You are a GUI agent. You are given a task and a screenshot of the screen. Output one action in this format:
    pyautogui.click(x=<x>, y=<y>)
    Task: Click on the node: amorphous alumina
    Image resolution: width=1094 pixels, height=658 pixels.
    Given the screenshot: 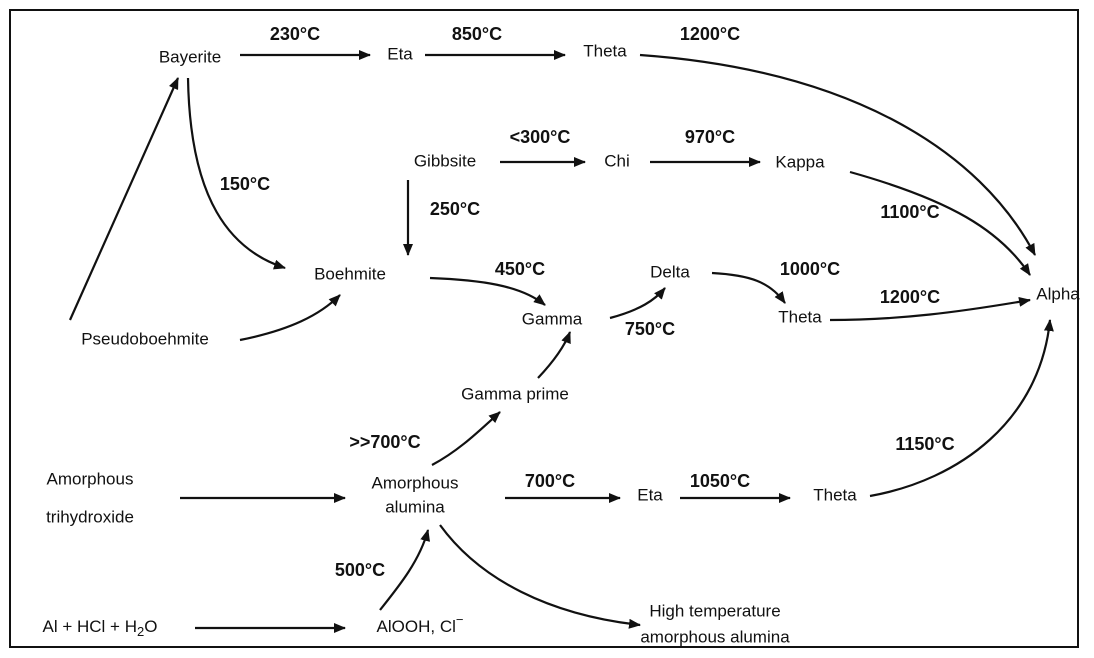 What is the action you would take?
    pyautogui.click(x=715, y=636)
    